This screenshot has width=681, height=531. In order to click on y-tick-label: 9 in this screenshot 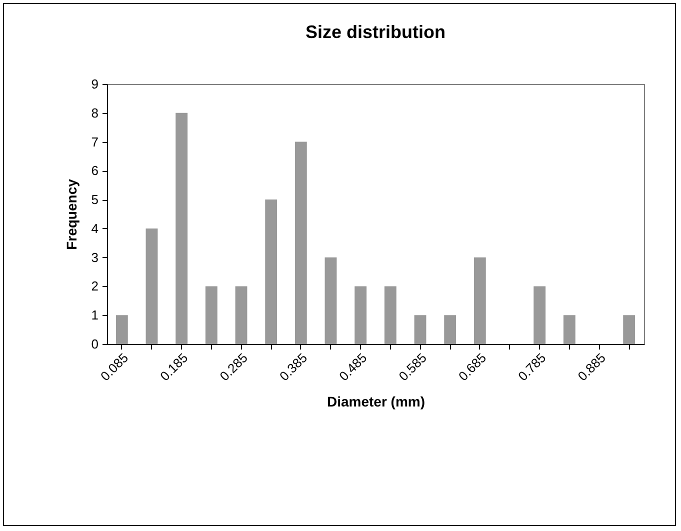, I will do `click(94, 84)`.